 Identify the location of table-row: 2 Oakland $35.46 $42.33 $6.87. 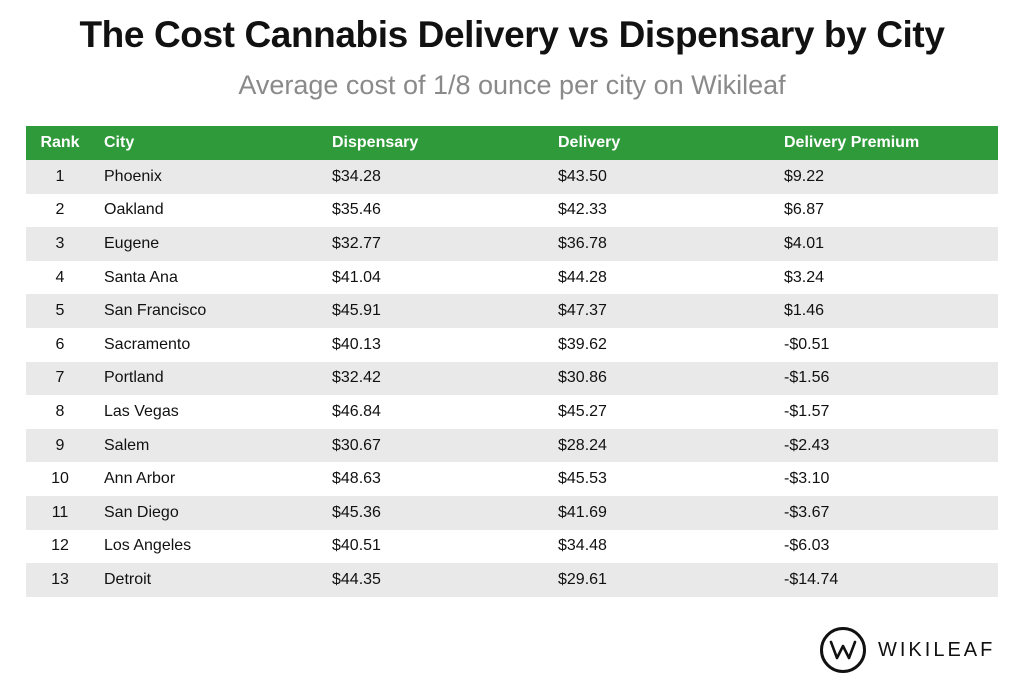
(512, 210).